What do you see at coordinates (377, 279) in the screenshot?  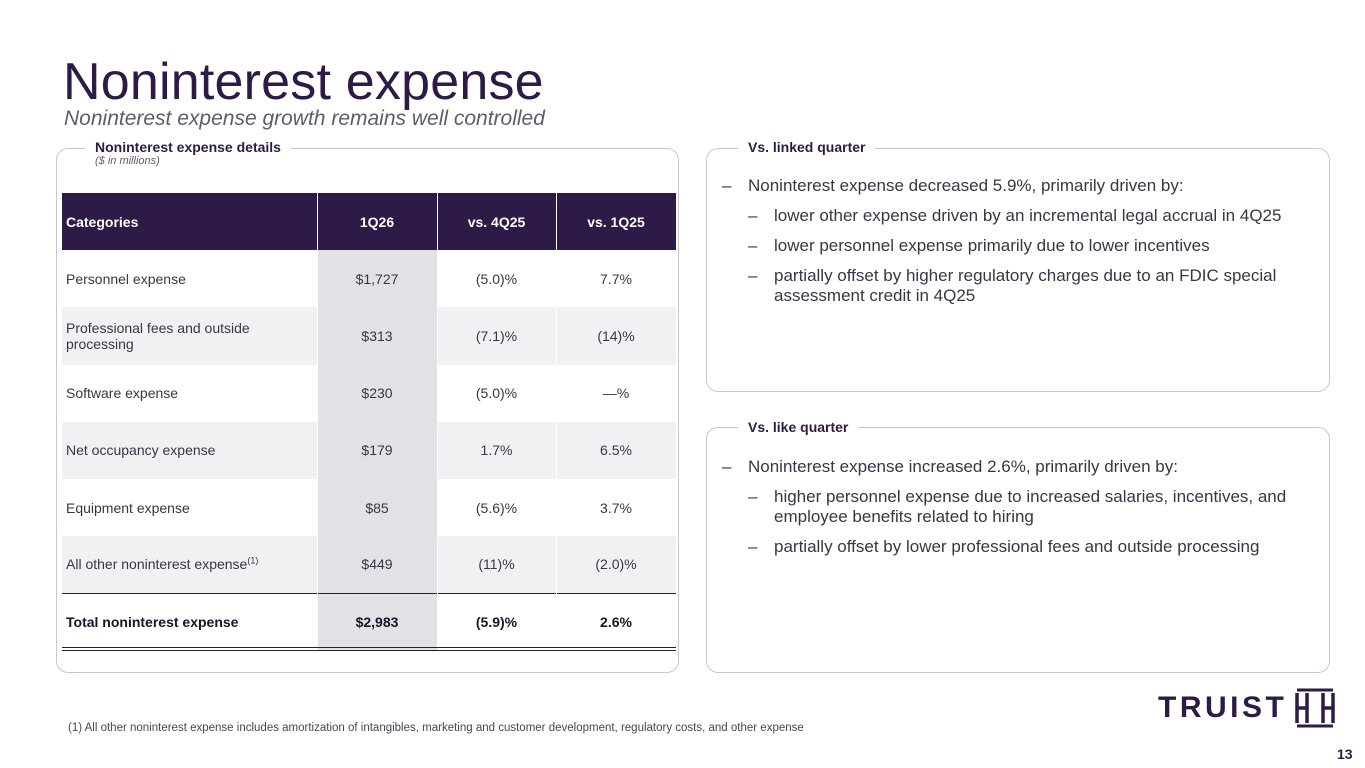 I see `row-current-quarter: $1,727` at bounding box center [377, 279].